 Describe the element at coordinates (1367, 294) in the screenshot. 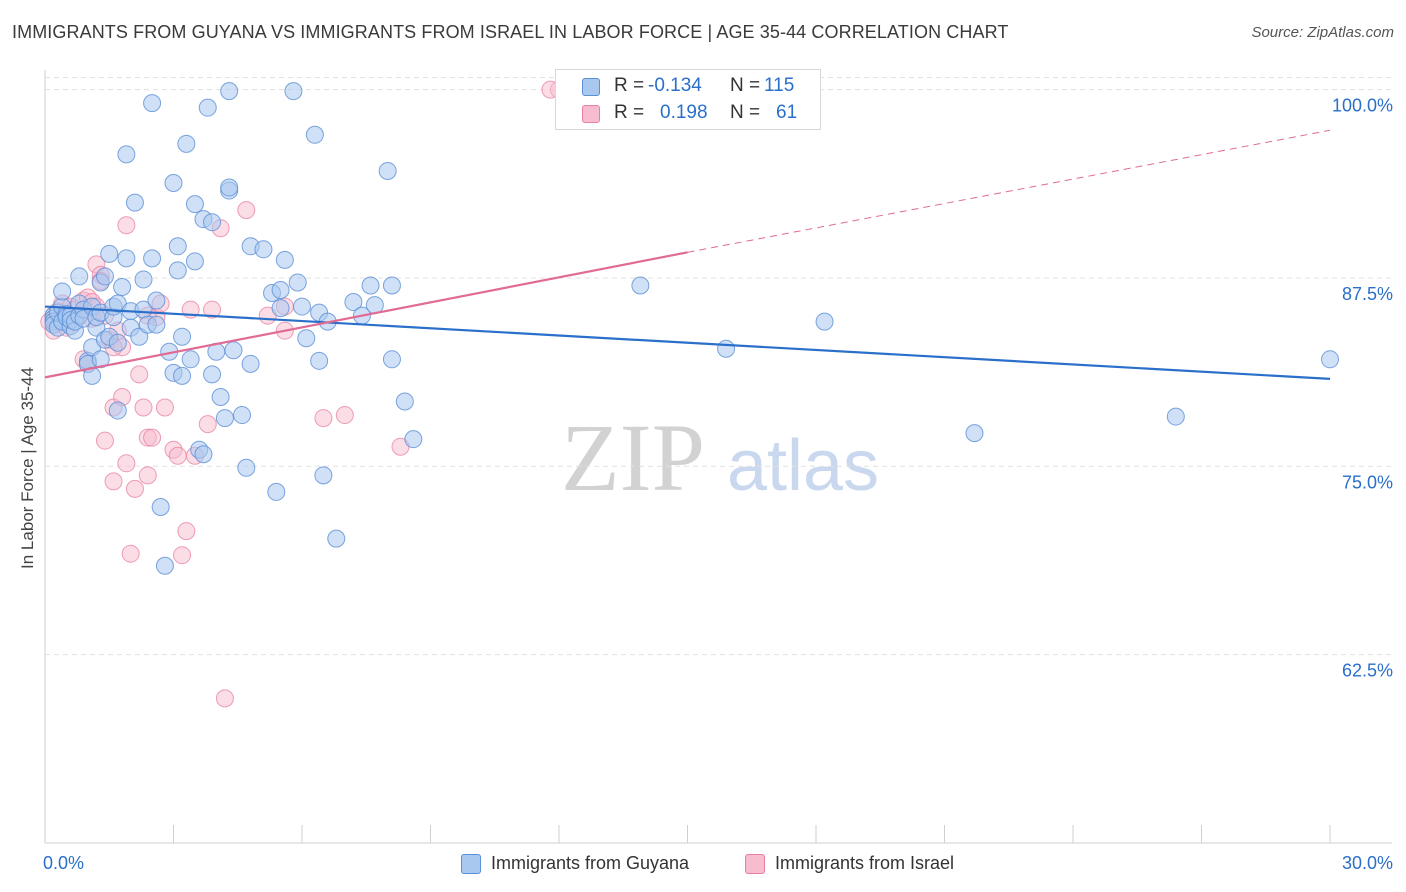

I see `y-tick-label: 87.5%` at that location.